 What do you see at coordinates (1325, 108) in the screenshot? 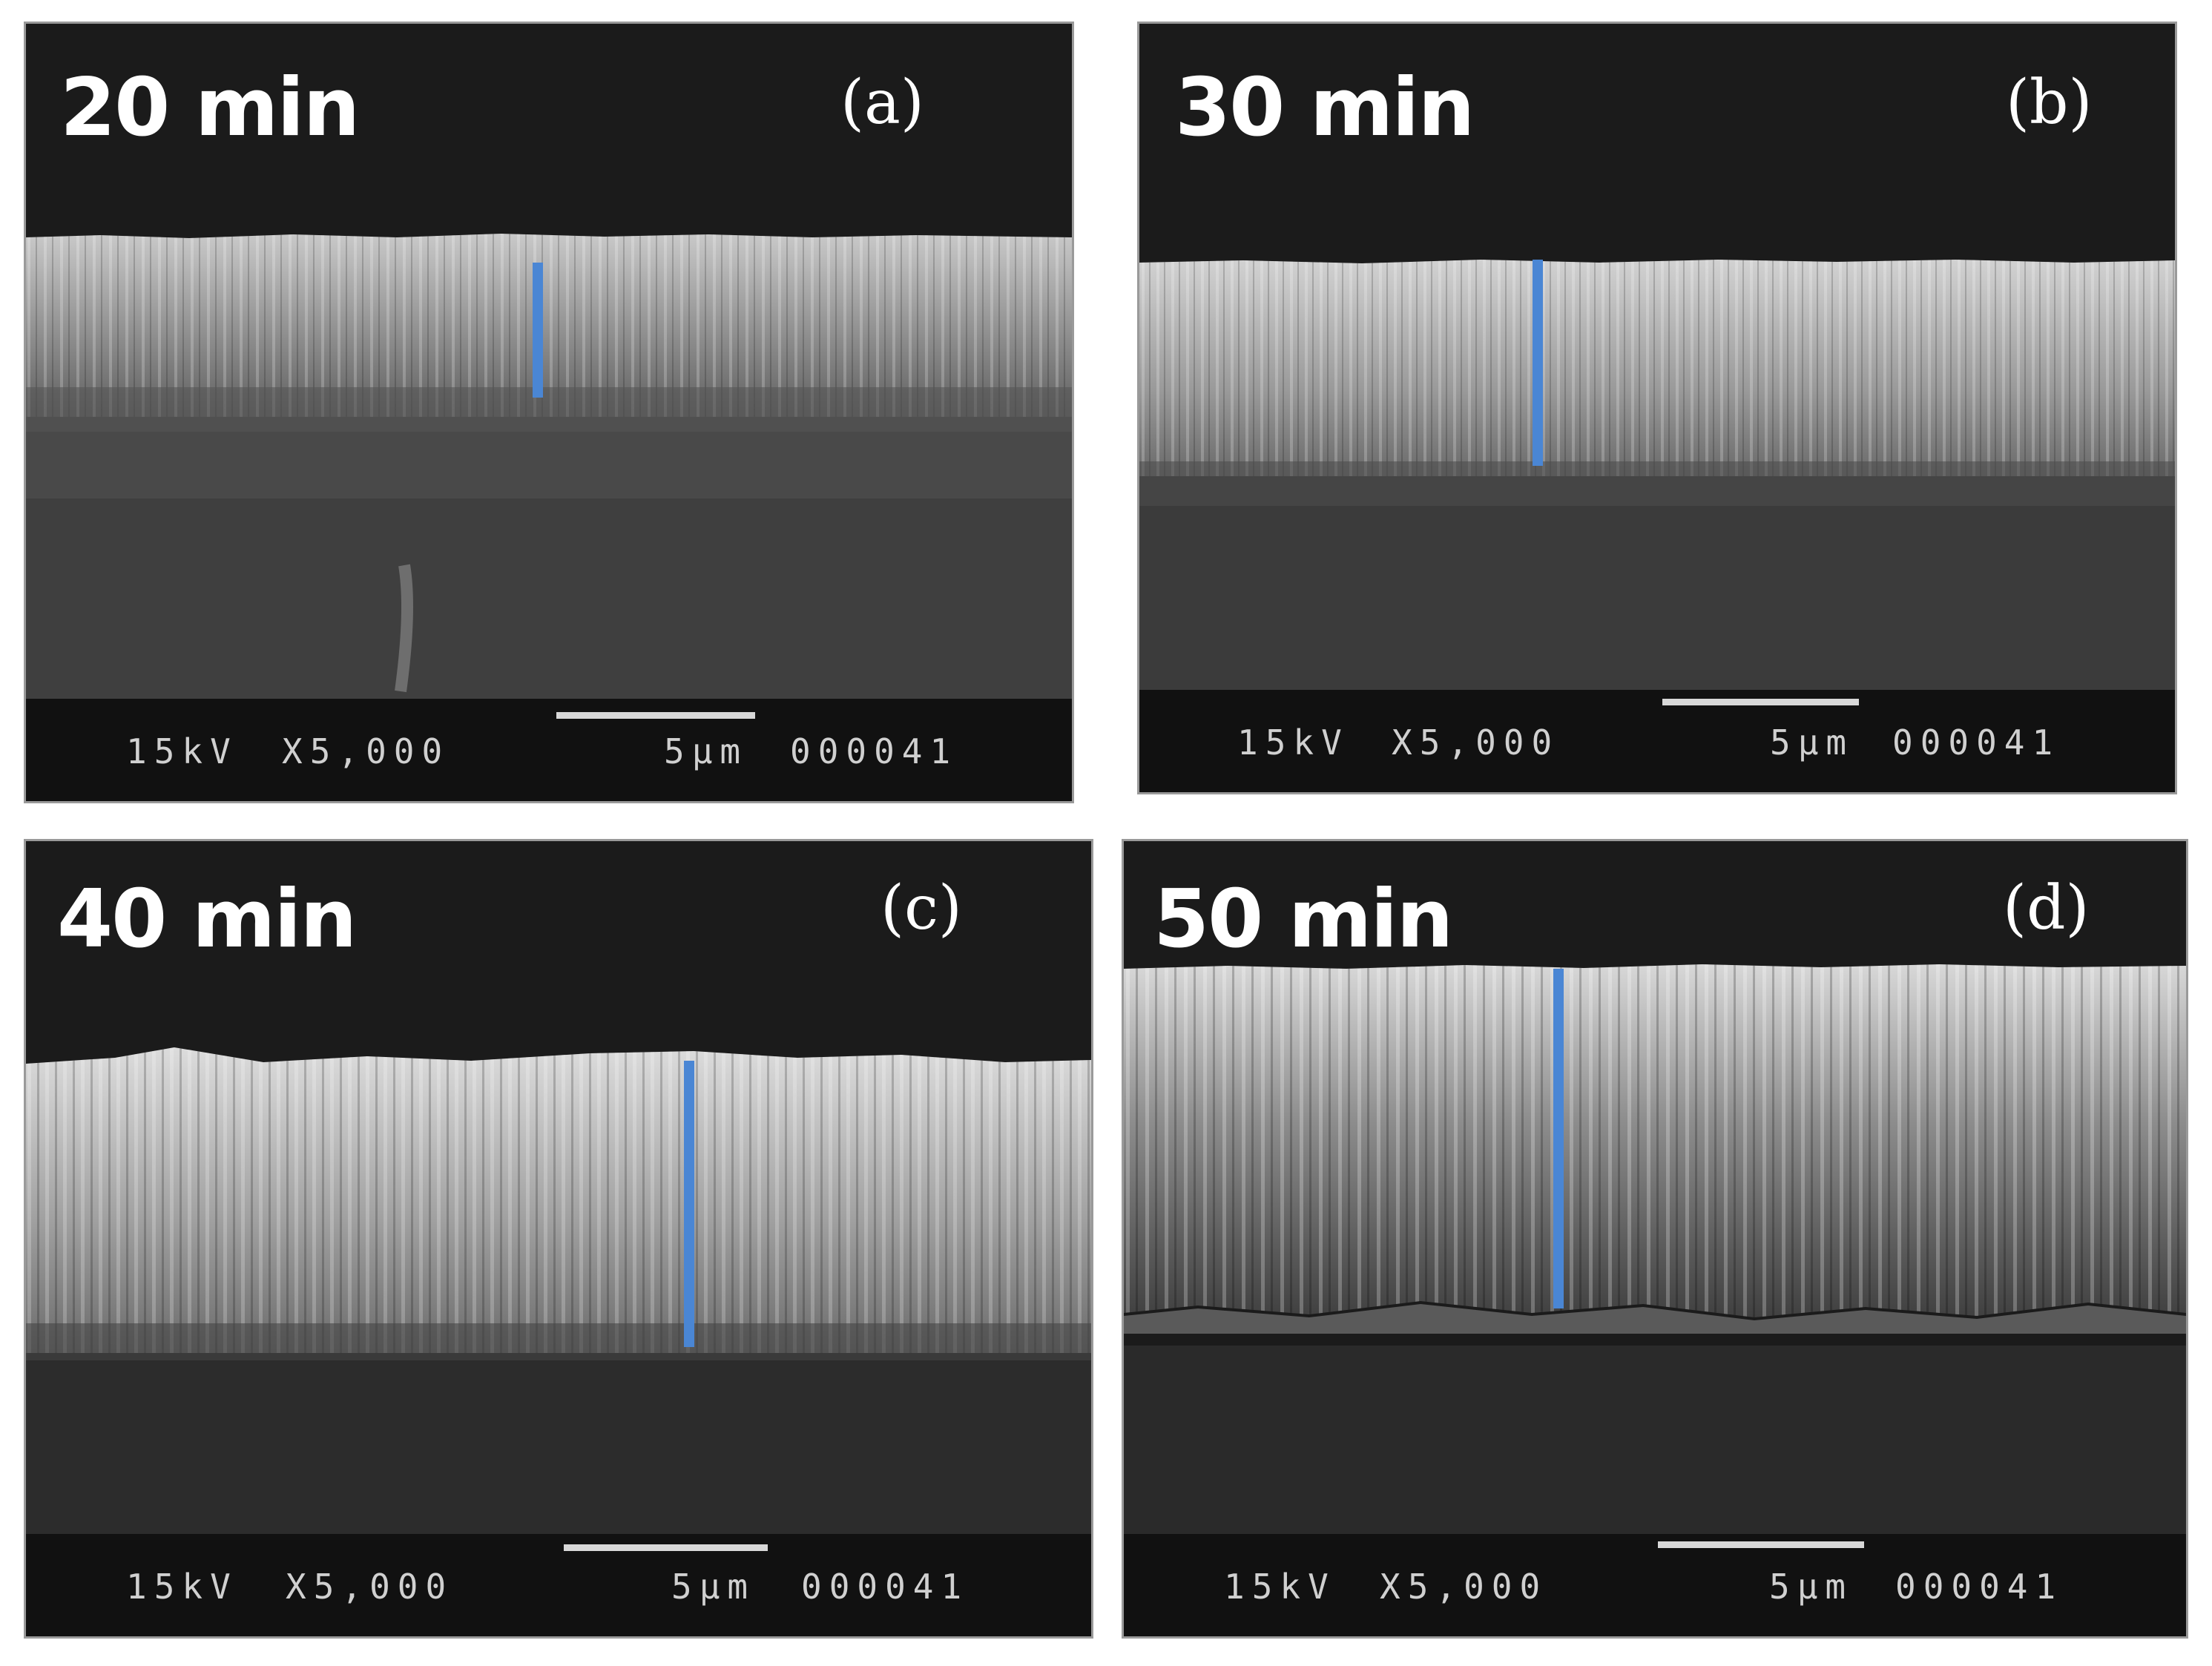
I see `time-label-b: 30 min` at bounding box center [1325, 108].